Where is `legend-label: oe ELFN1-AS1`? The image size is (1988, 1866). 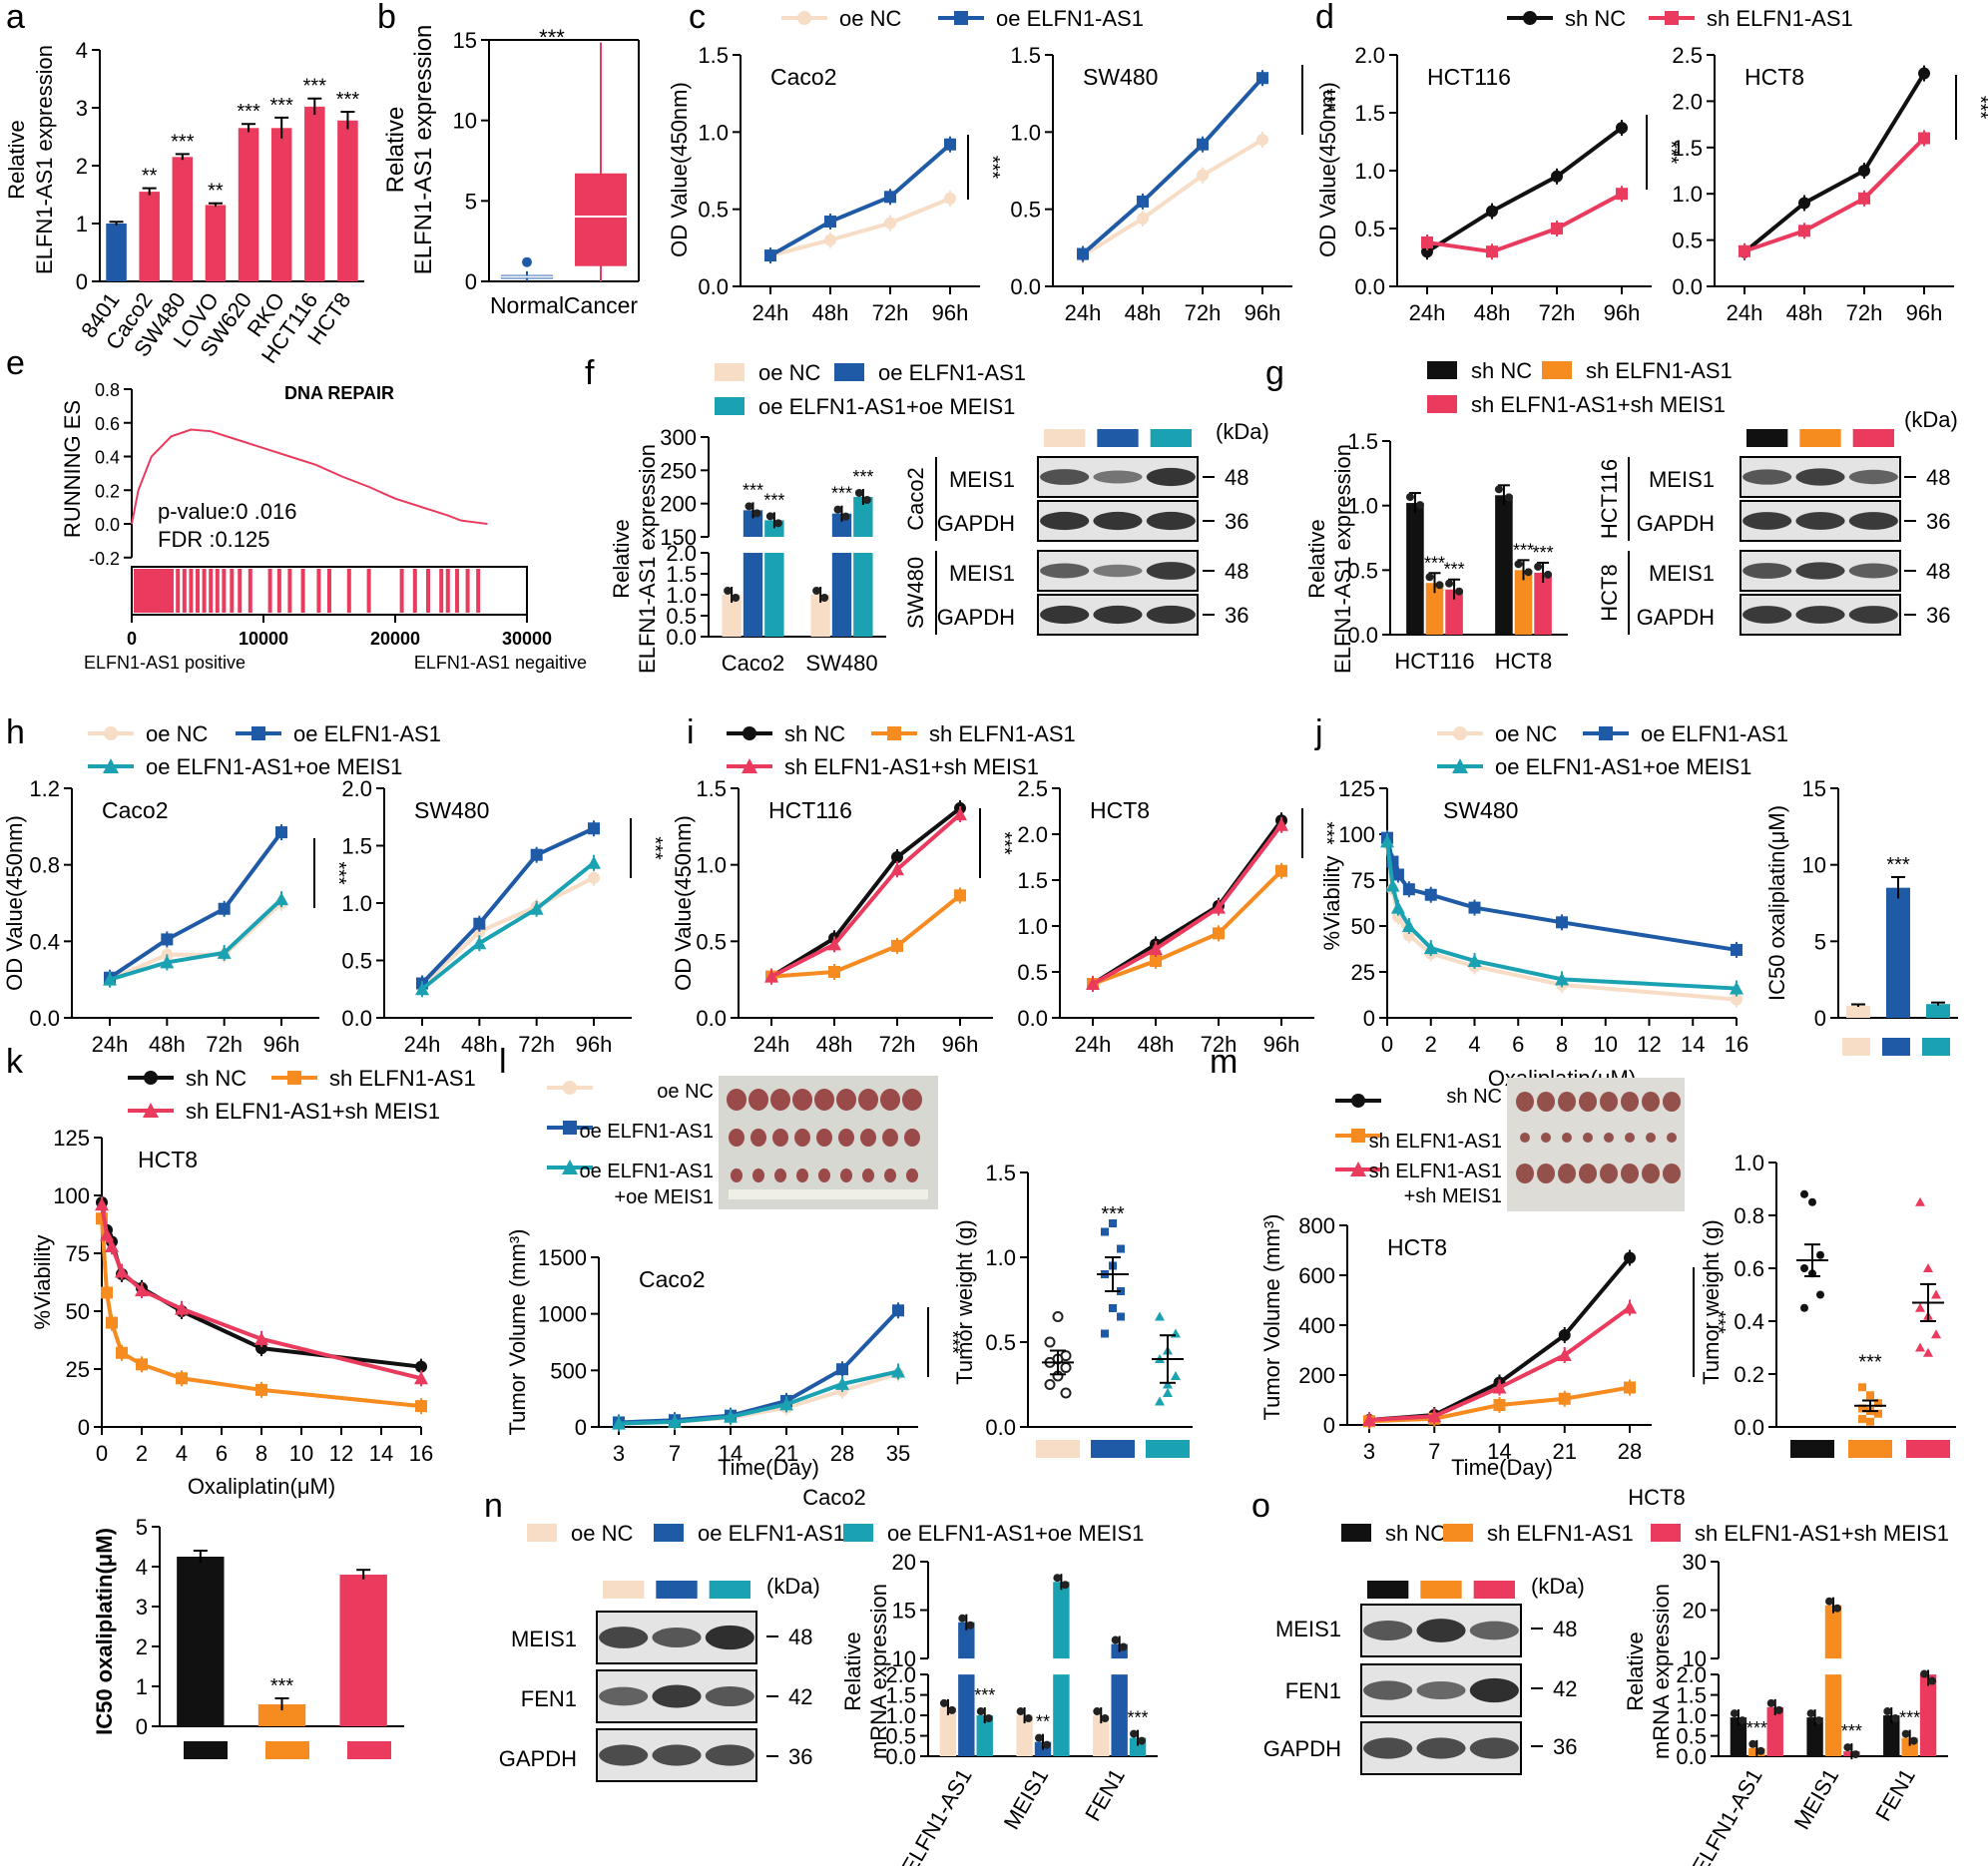 legend-label: oe ELFN1-AS1 is located at coordinates (1714, 733).